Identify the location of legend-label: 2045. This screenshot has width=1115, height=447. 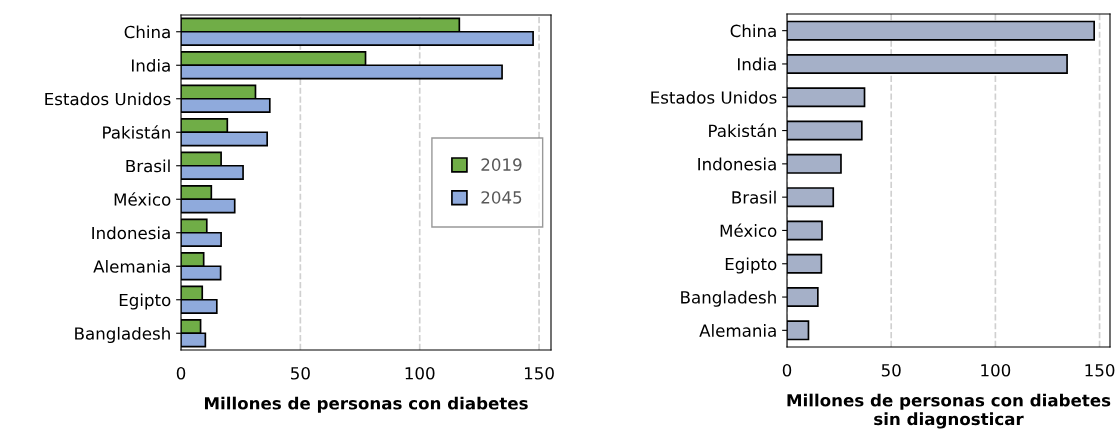
(501, 197).